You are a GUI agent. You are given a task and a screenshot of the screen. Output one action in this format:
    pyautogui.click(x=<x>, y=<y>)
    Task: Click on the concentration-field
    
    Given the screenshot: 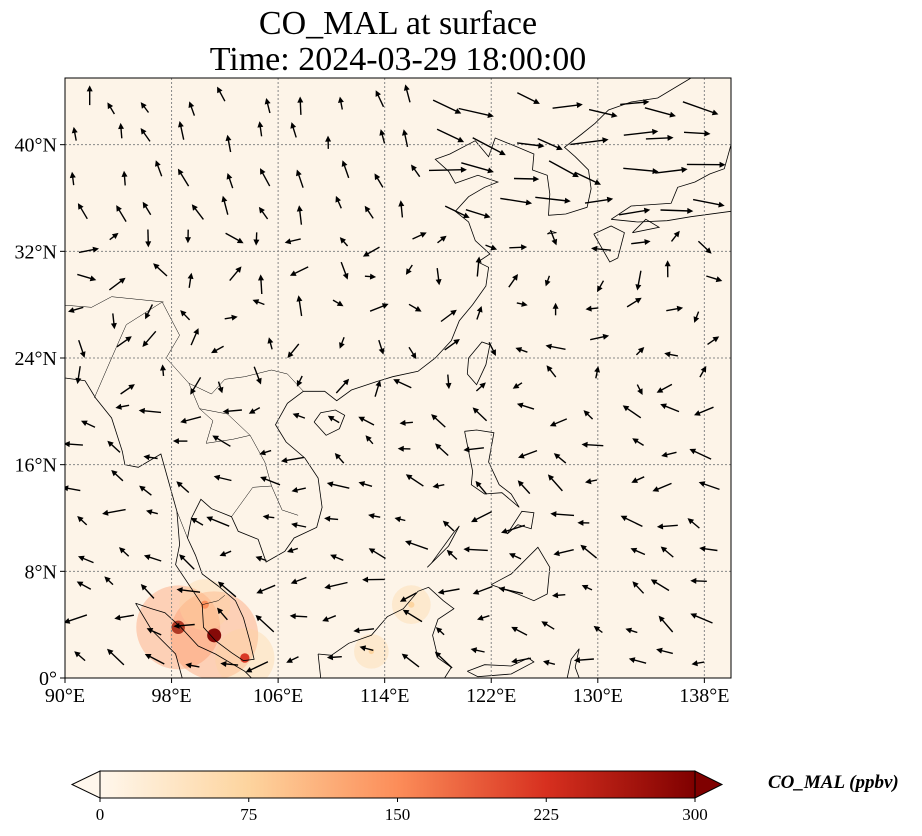 What is the action you would take?
    pyautogui.click(x=283, y=628)
    